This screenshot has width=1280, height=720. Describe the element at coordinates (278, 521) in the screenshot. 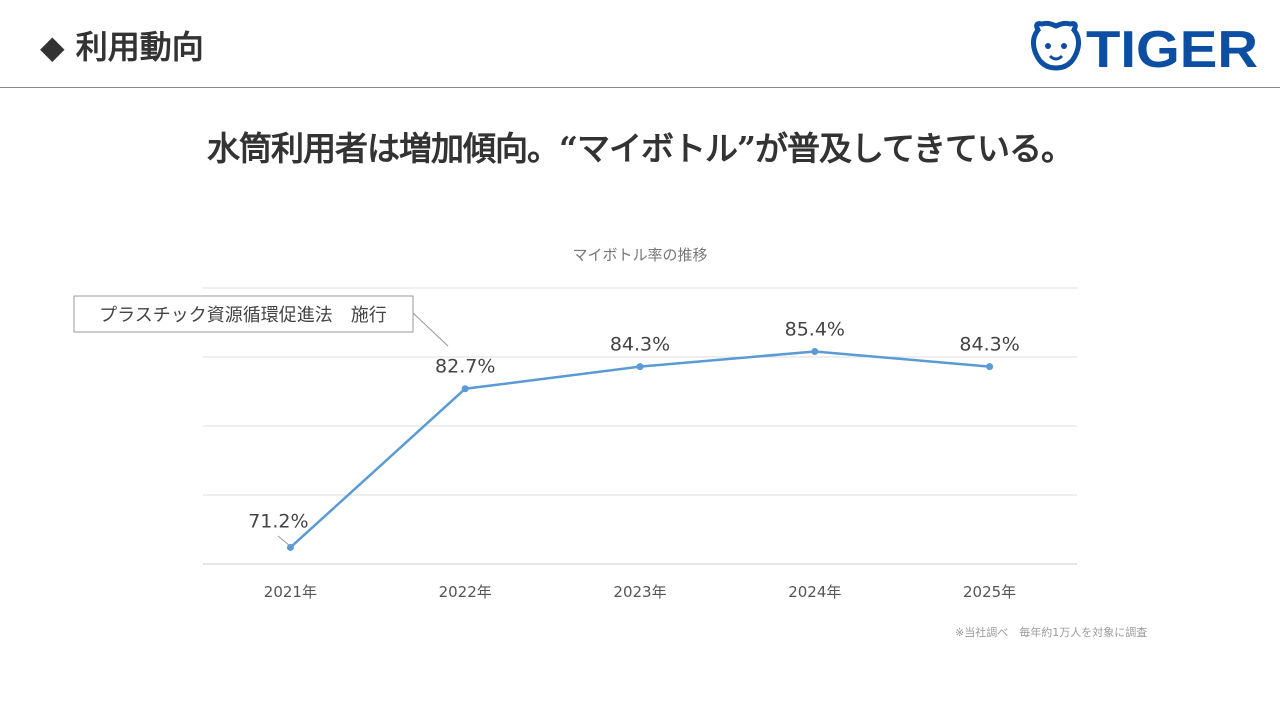

I see `data-label: 71.2%` at that location.